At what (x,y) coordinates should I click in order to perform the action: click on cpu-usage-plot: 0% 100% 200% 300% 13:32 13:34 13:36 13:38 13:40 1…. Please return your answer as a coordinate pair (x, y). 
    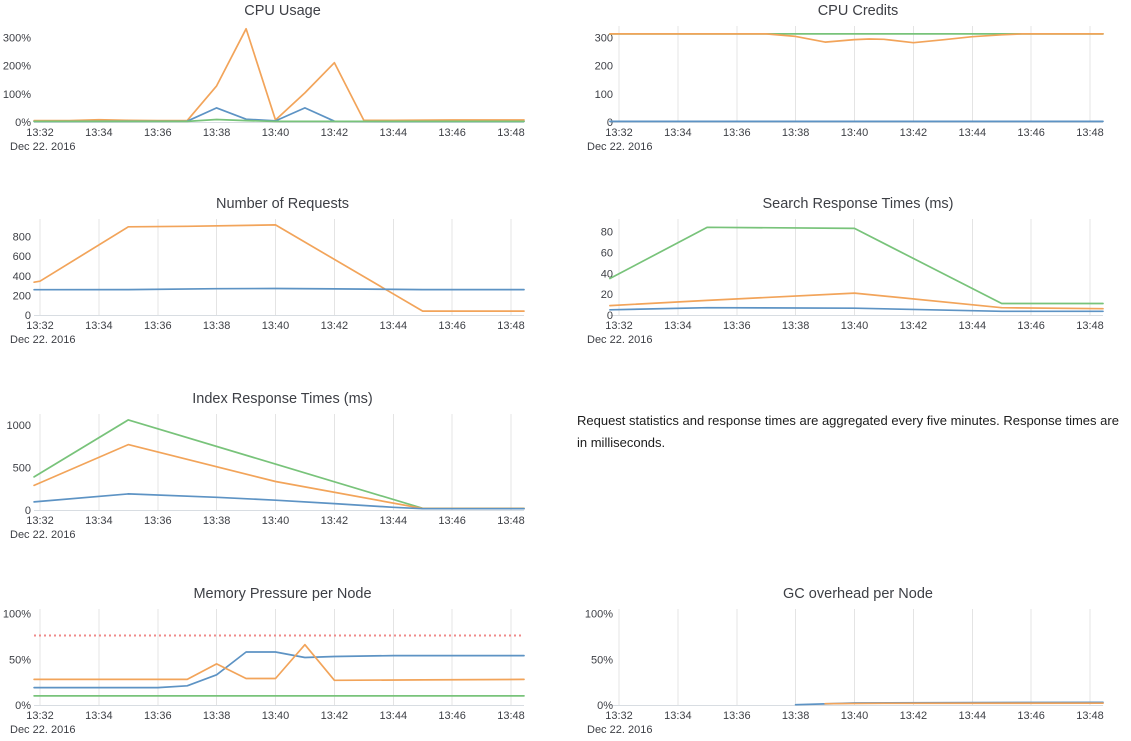
    Looking at the image, I should click on (282, 92).